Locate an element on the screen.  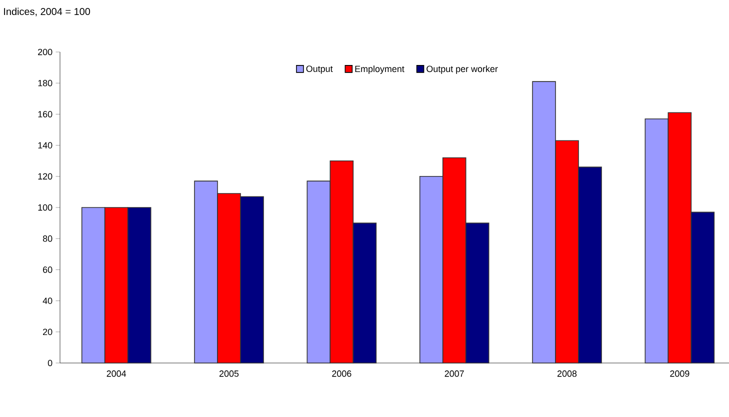
y-tick-label: 180 is located at coordinates (45, 83).